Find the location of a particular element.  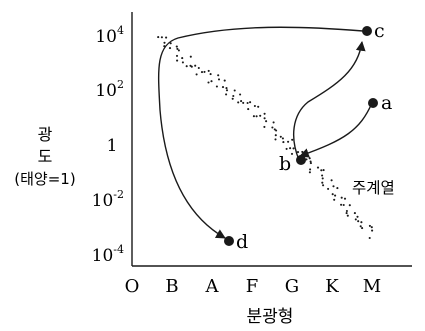

x-tick-K: K is located at coordinates (332, 286).